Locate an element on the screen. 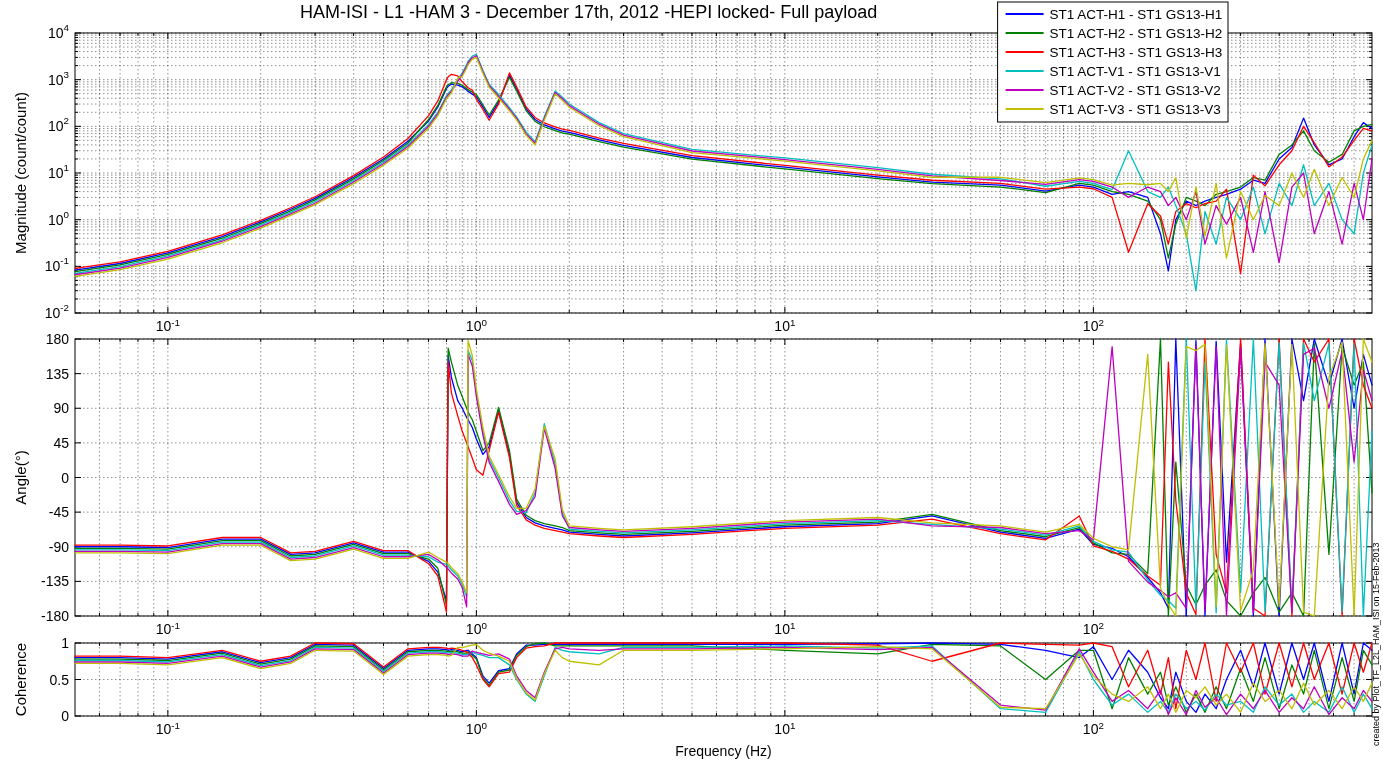 Image resolution: width=1383 pixels, height=765 pixels. y-tick-label: 10$^{-2}$ is located at coordinates (56, 311).